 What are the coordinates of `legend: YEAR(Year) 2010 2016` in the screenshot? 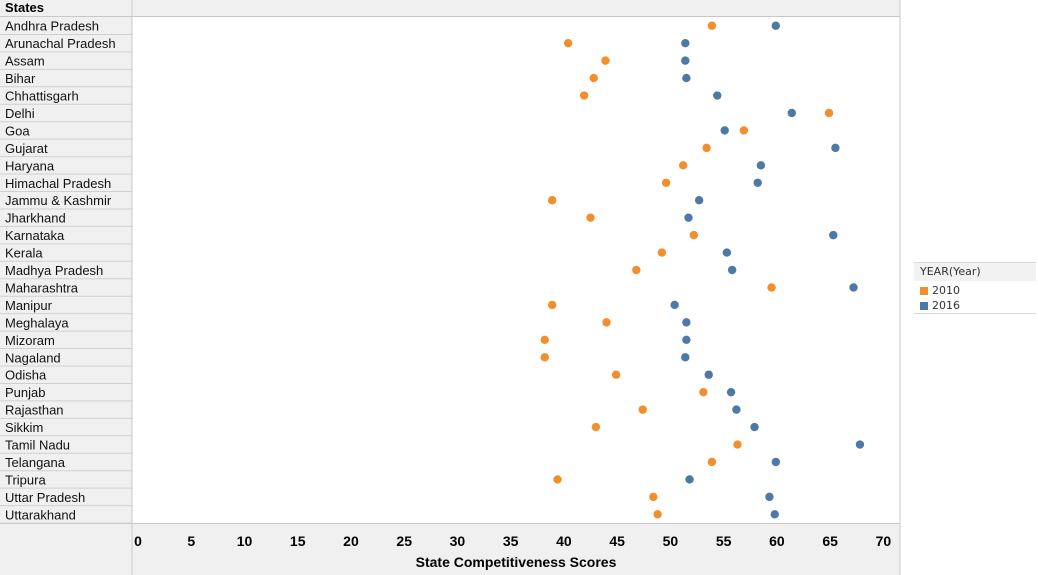 It's located at (975, 288).